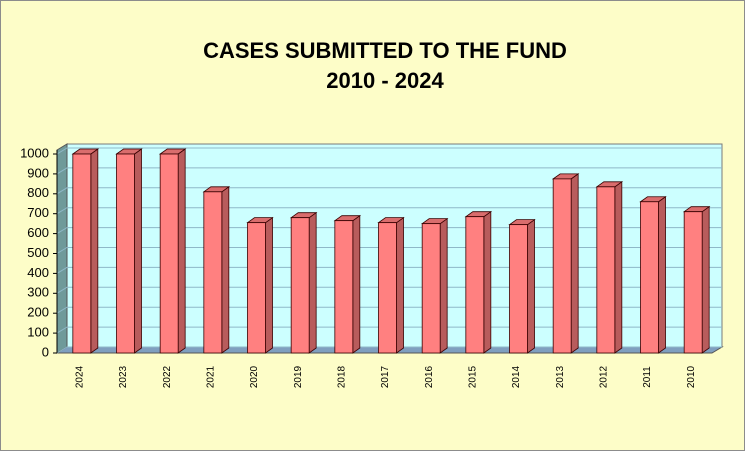 This screenshot has height=451, width=745. I want to click on y-tick-label: 0, so click(45, 351).